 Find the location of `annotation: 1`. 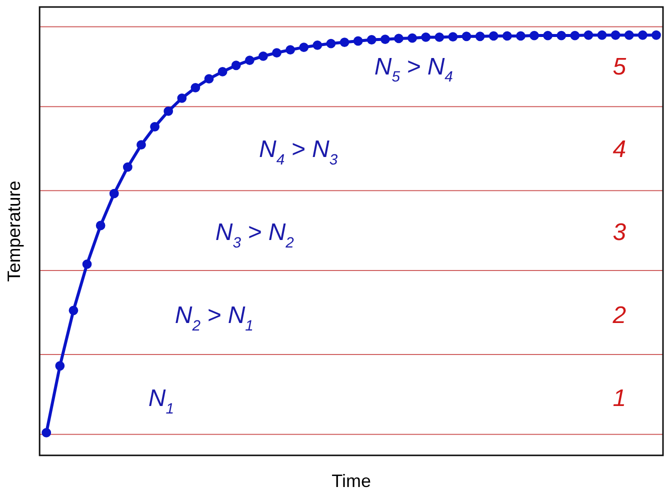

annotation: 1 is located at coordinates (619, 398).